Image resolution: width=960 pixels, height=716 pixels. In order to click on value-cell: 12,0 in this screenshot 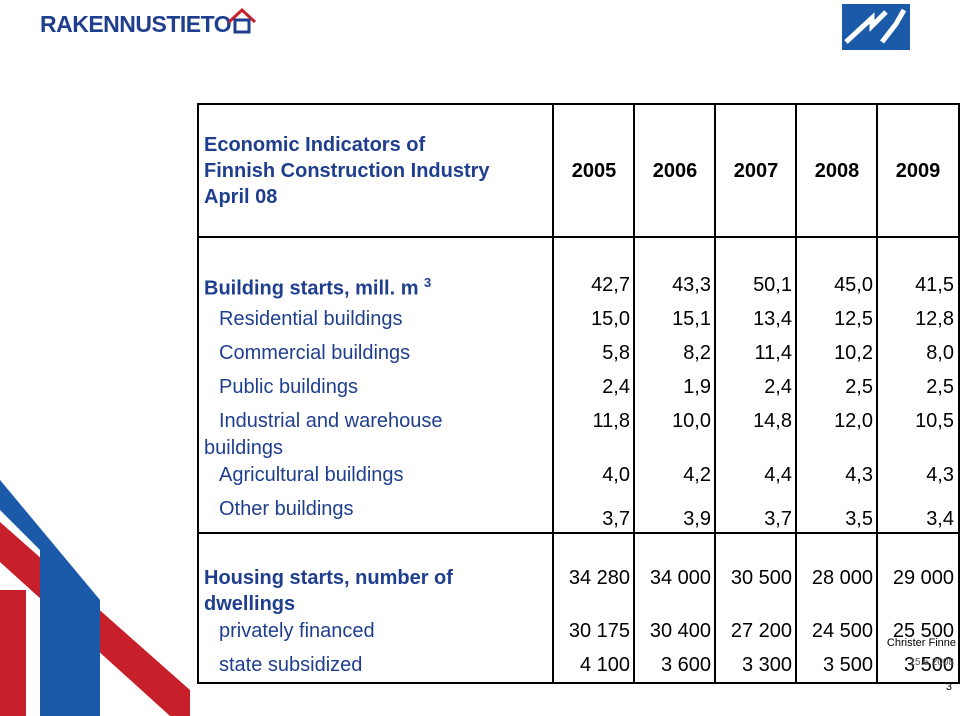, I will do `click(853, 421)`.